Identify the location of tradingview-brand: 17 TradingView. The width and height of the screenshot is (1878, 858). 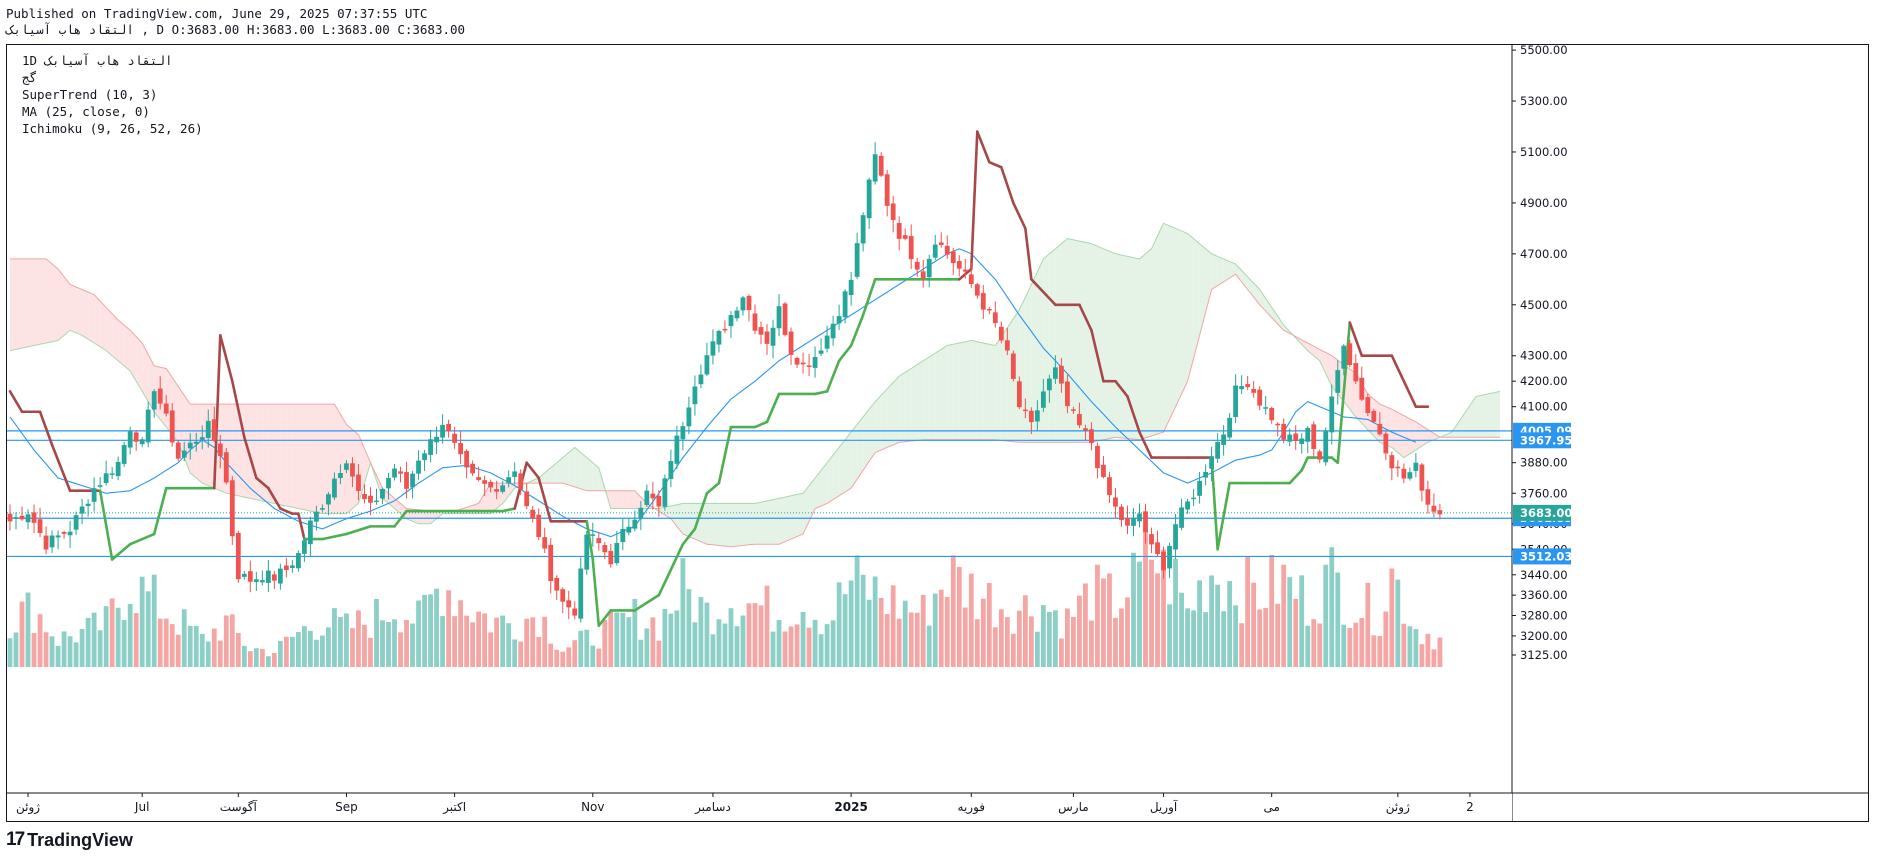
(69, 840).